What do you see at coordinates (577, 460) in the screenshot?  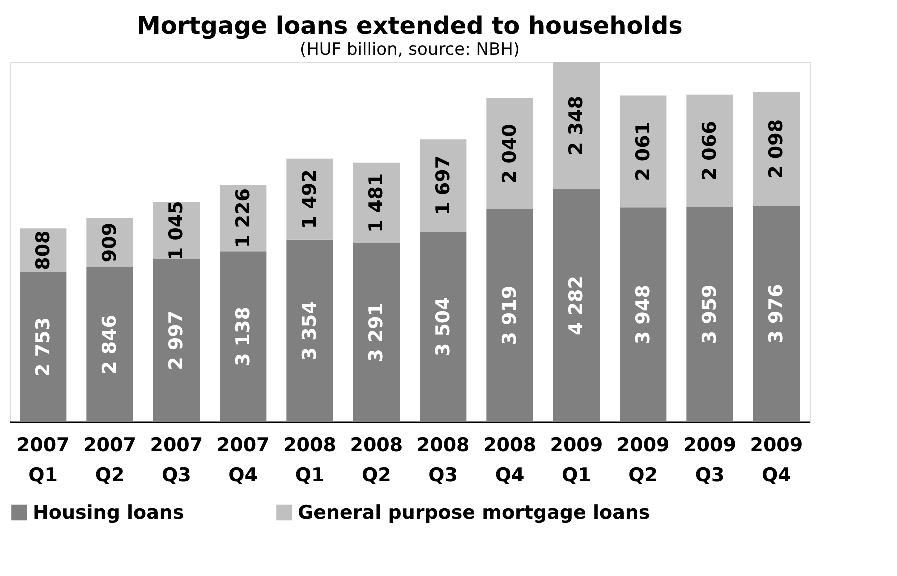 I see `x-tick-label: 2009 Q1` at bounding box center [577, 460].